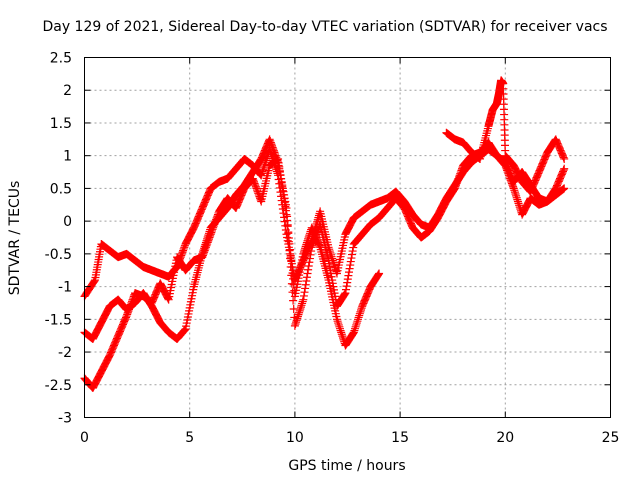  Describe the element at coordinates (61, 124) in the screenshot. I see `y-tick-label: 1.5` at that location.